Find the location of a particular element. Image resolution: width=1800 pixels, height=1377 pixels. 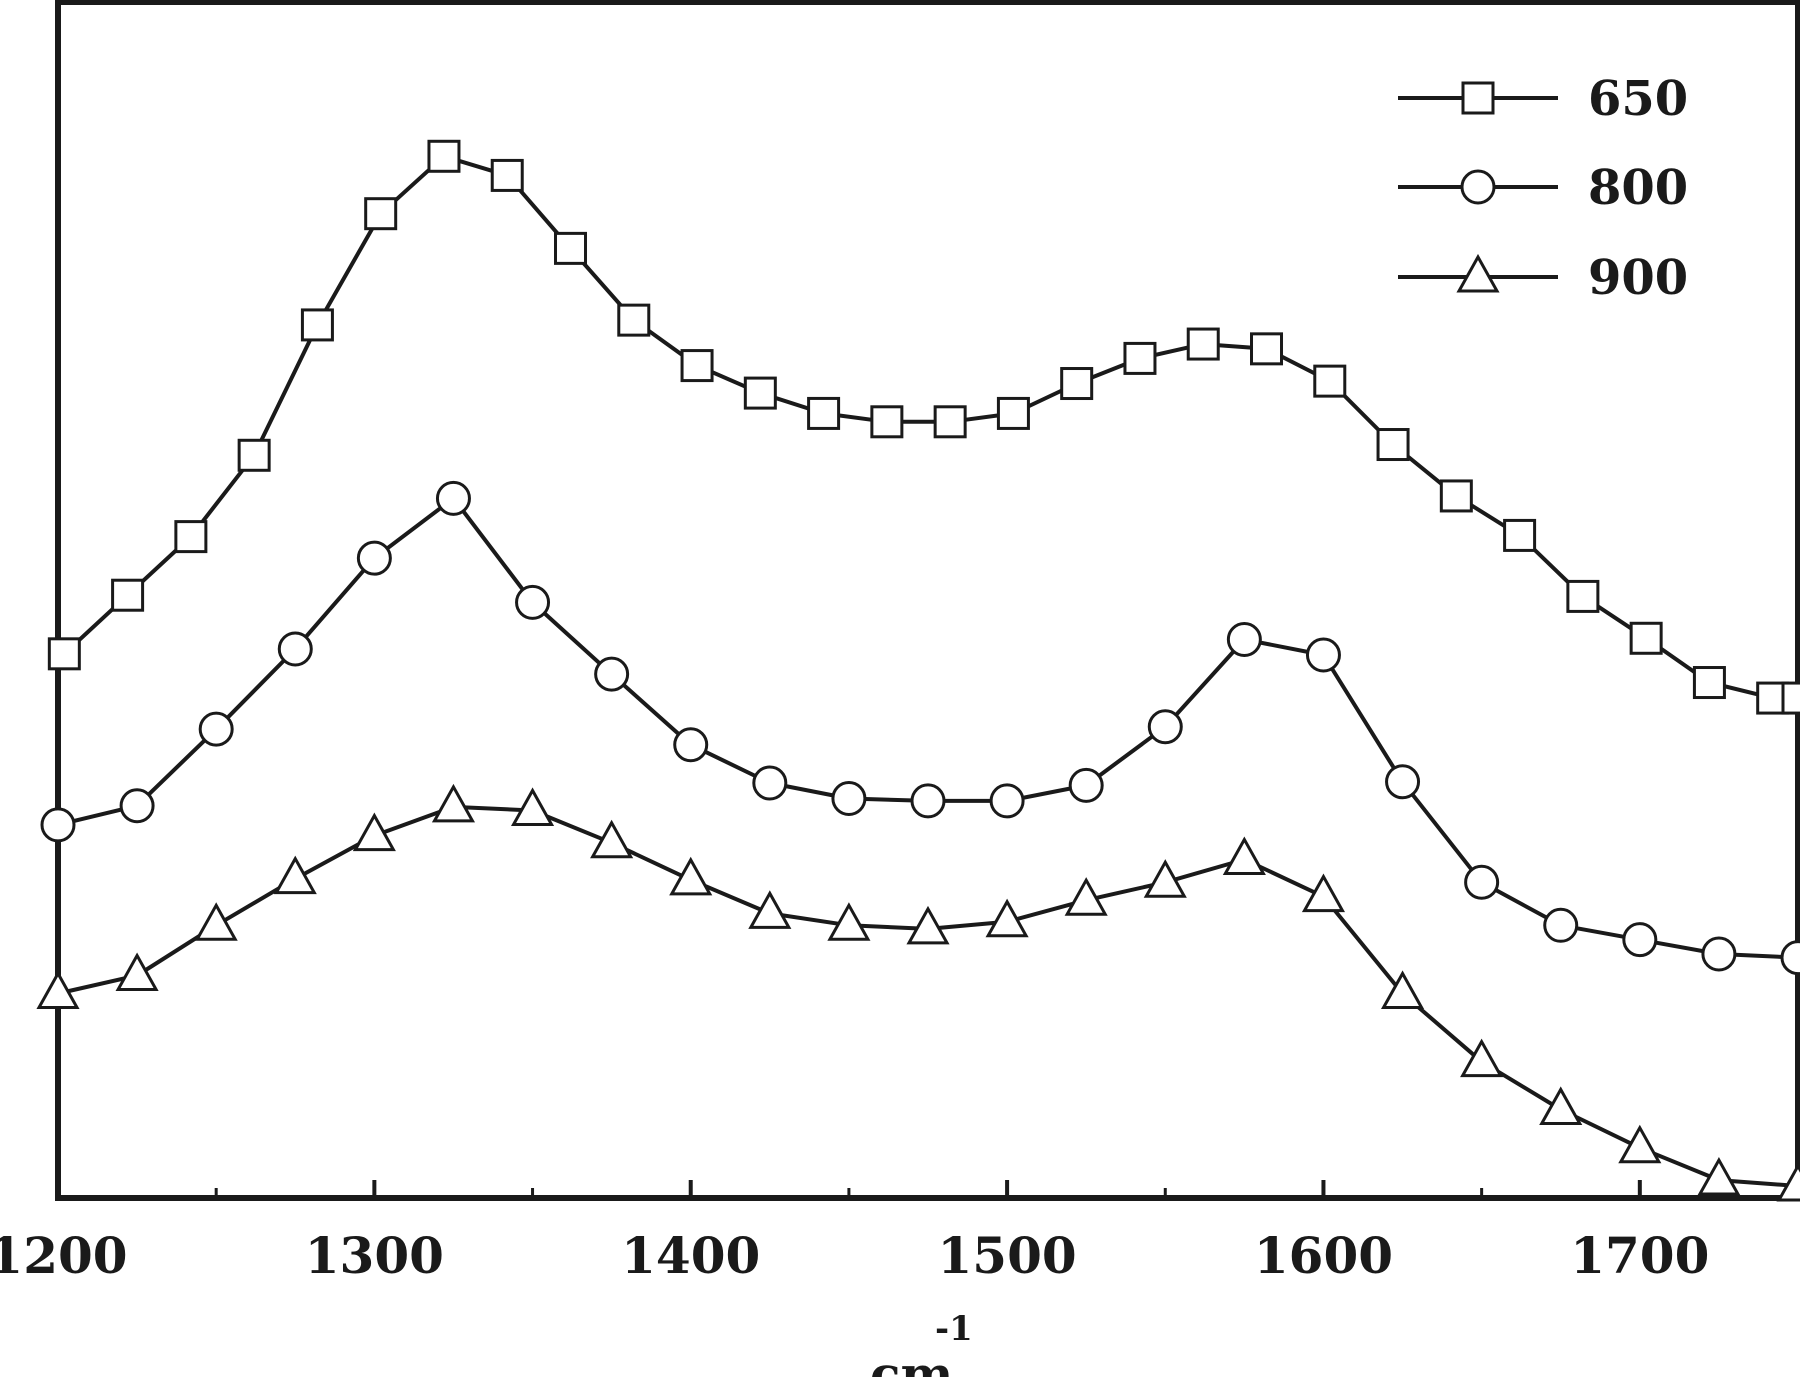

legend-item-650: 650 is located at coordinates (1543, 99).